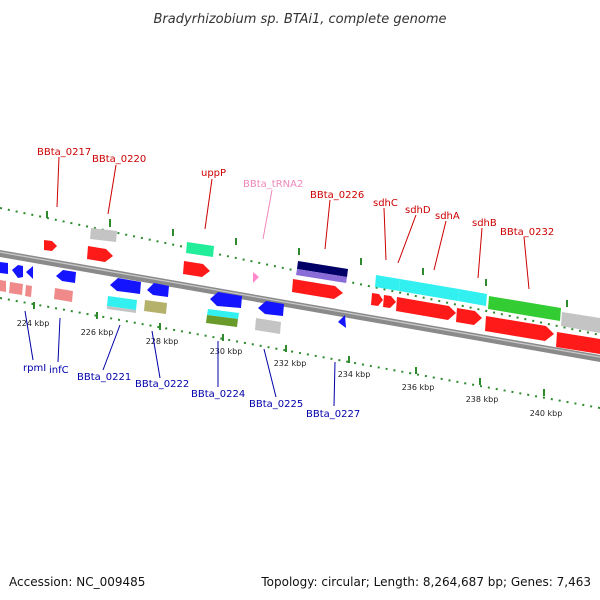 Image resolution: width=600 pixels, height=600 pixels. What do you see at coordinates (158, 290) in the screenshot?
I see `gene-bbta-0222-blue` at bounding box center [158, 290].